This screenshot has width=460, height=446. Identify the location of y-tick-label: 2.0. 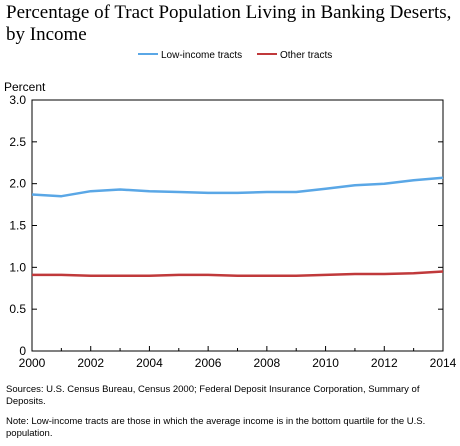
(17, 184).